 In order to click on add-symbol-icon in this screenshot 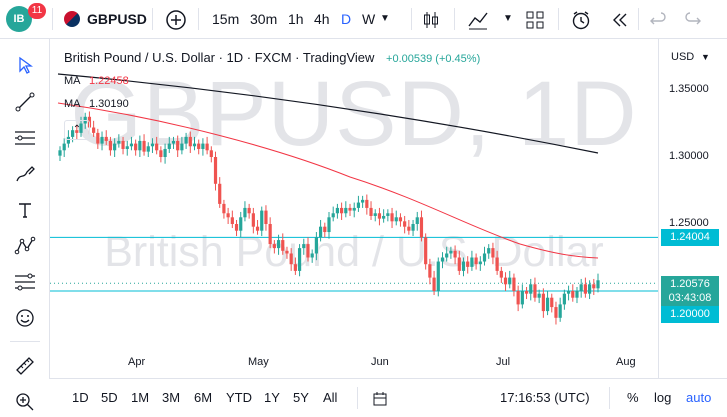, I will do `click(176, 19)`.